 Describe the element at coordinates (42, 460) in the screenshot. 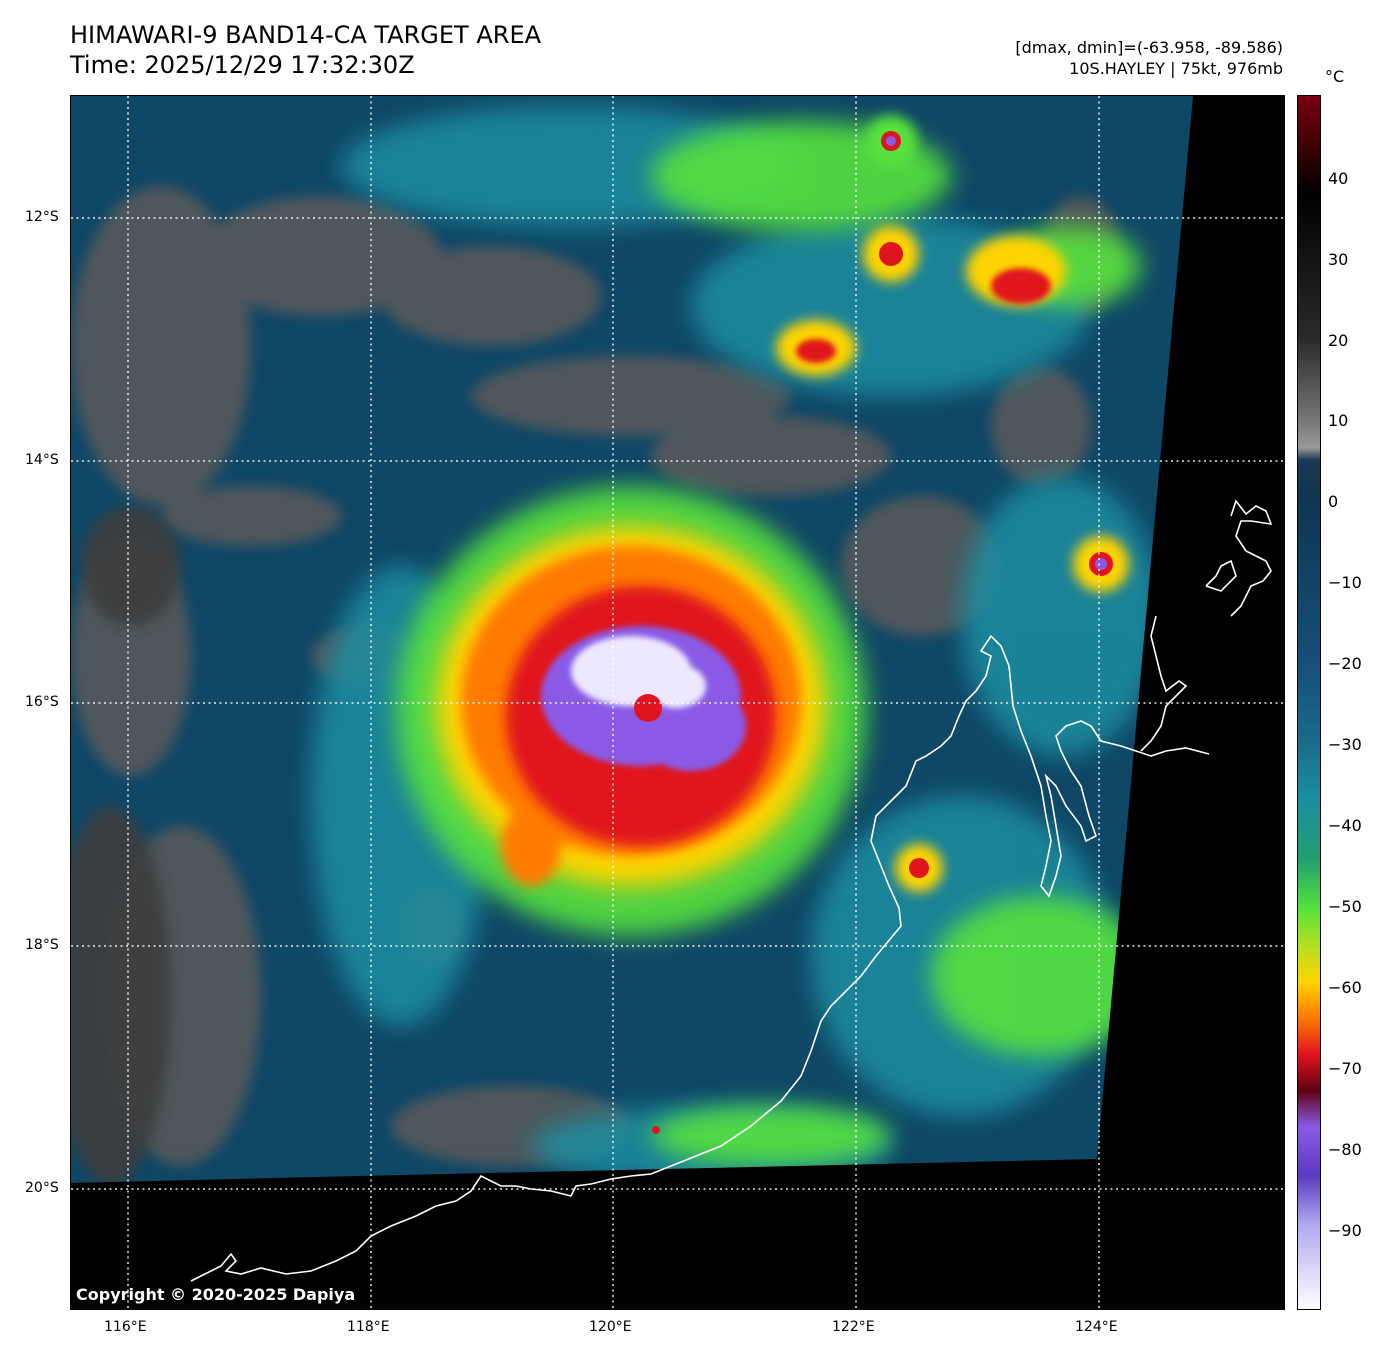

I see `lat-label-14s: 14°S` at that location.